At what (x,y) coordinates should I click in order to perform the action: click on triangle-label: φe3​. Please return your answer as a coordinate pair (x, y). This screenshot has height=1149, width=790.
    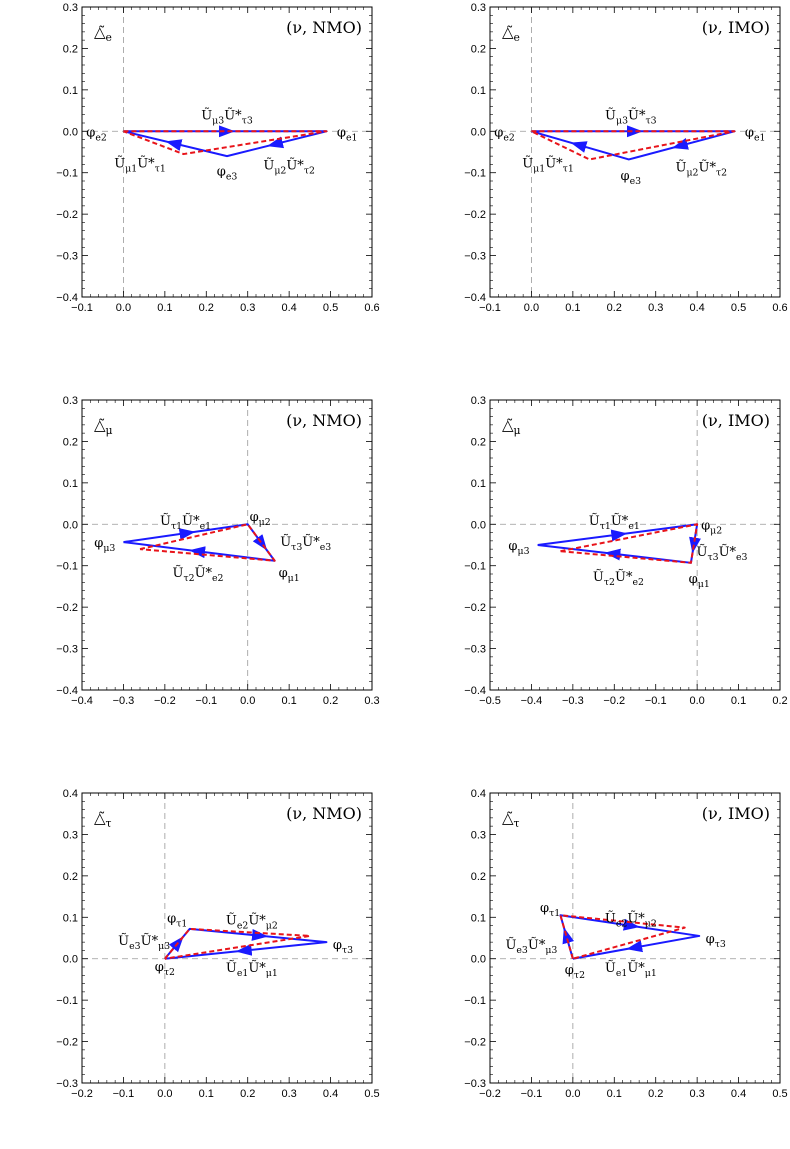
    Looking at the image, I should click on (631, 178).